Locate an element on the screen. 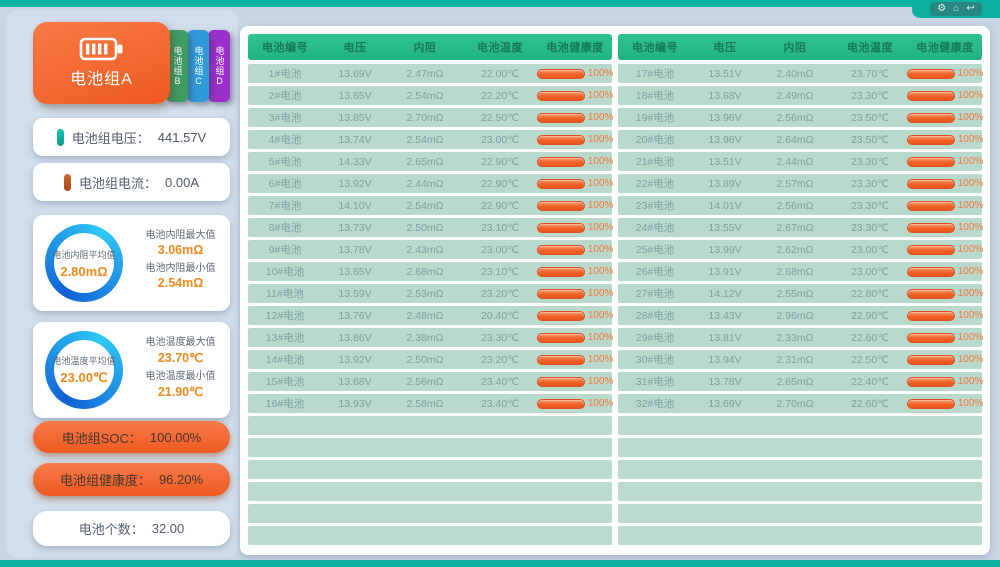 The height and width of the screenshot is (567, 1000). table-row: 3#电池 13.85V 2.70mΩ 22.50℃ 100% is located at coordinates (430, 117).